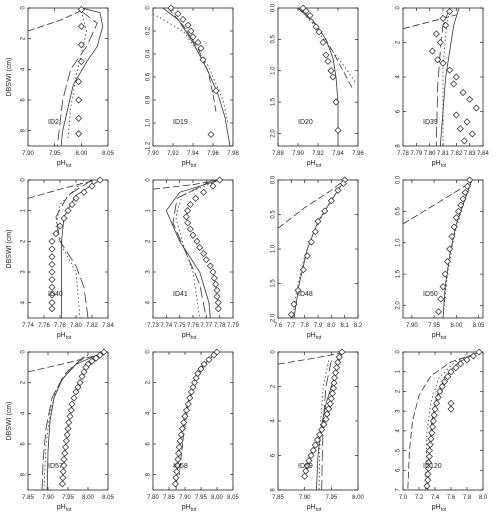 The height and width of the screenshot is (520, 500). Describe the element at coordinates (185, 498) in the screenshot. I see `x-tick-label: 7.90` at that location.